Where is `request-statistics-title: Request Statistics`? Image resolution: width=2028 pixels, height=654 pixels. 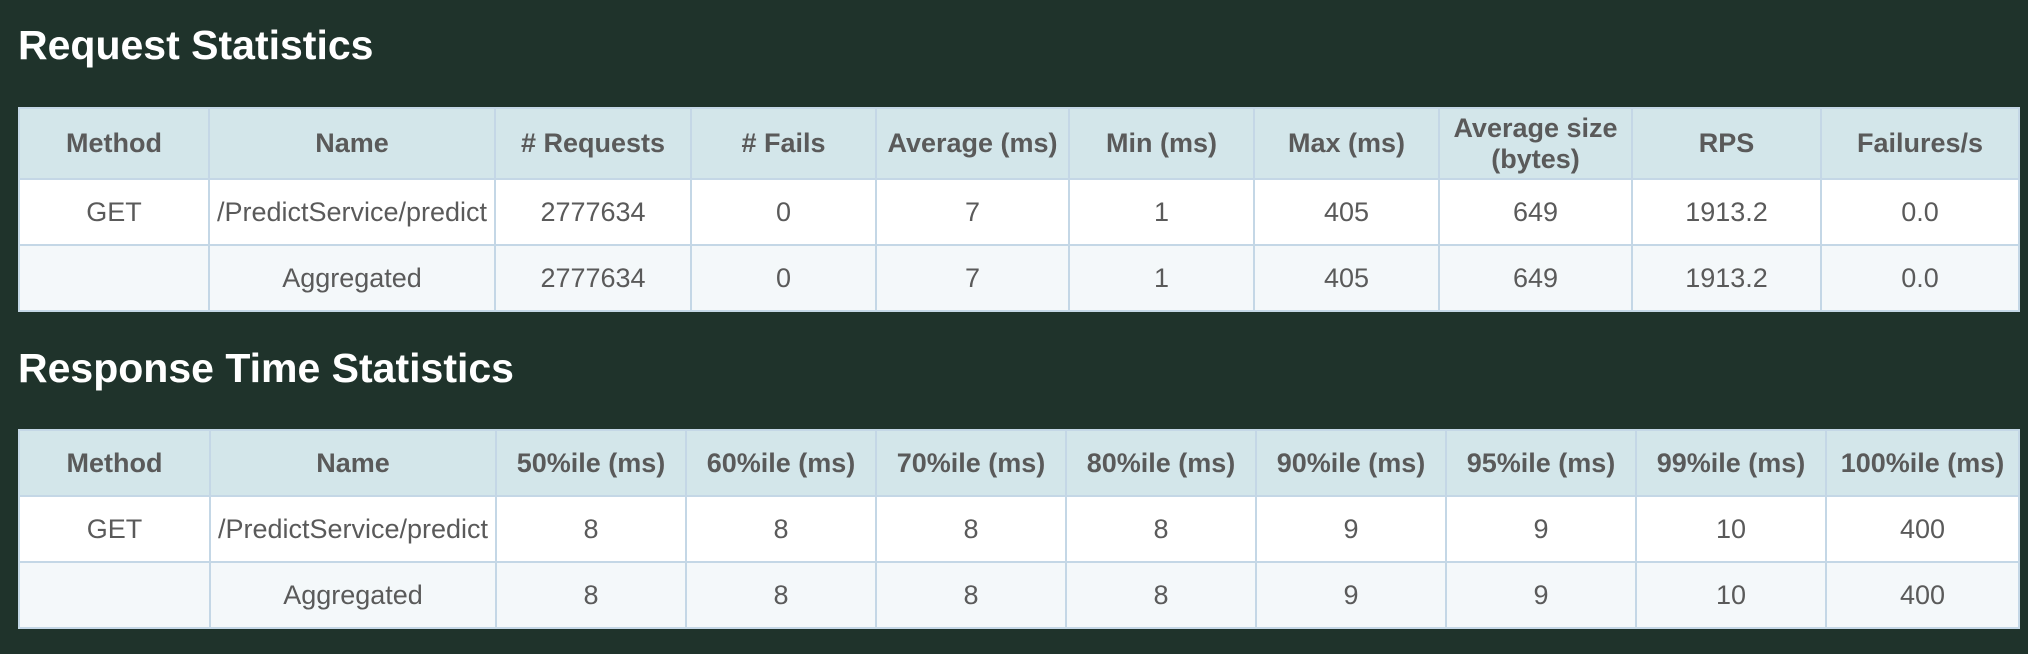 request-statistics-title: Request Statistics is located at coordinates (196, 45).